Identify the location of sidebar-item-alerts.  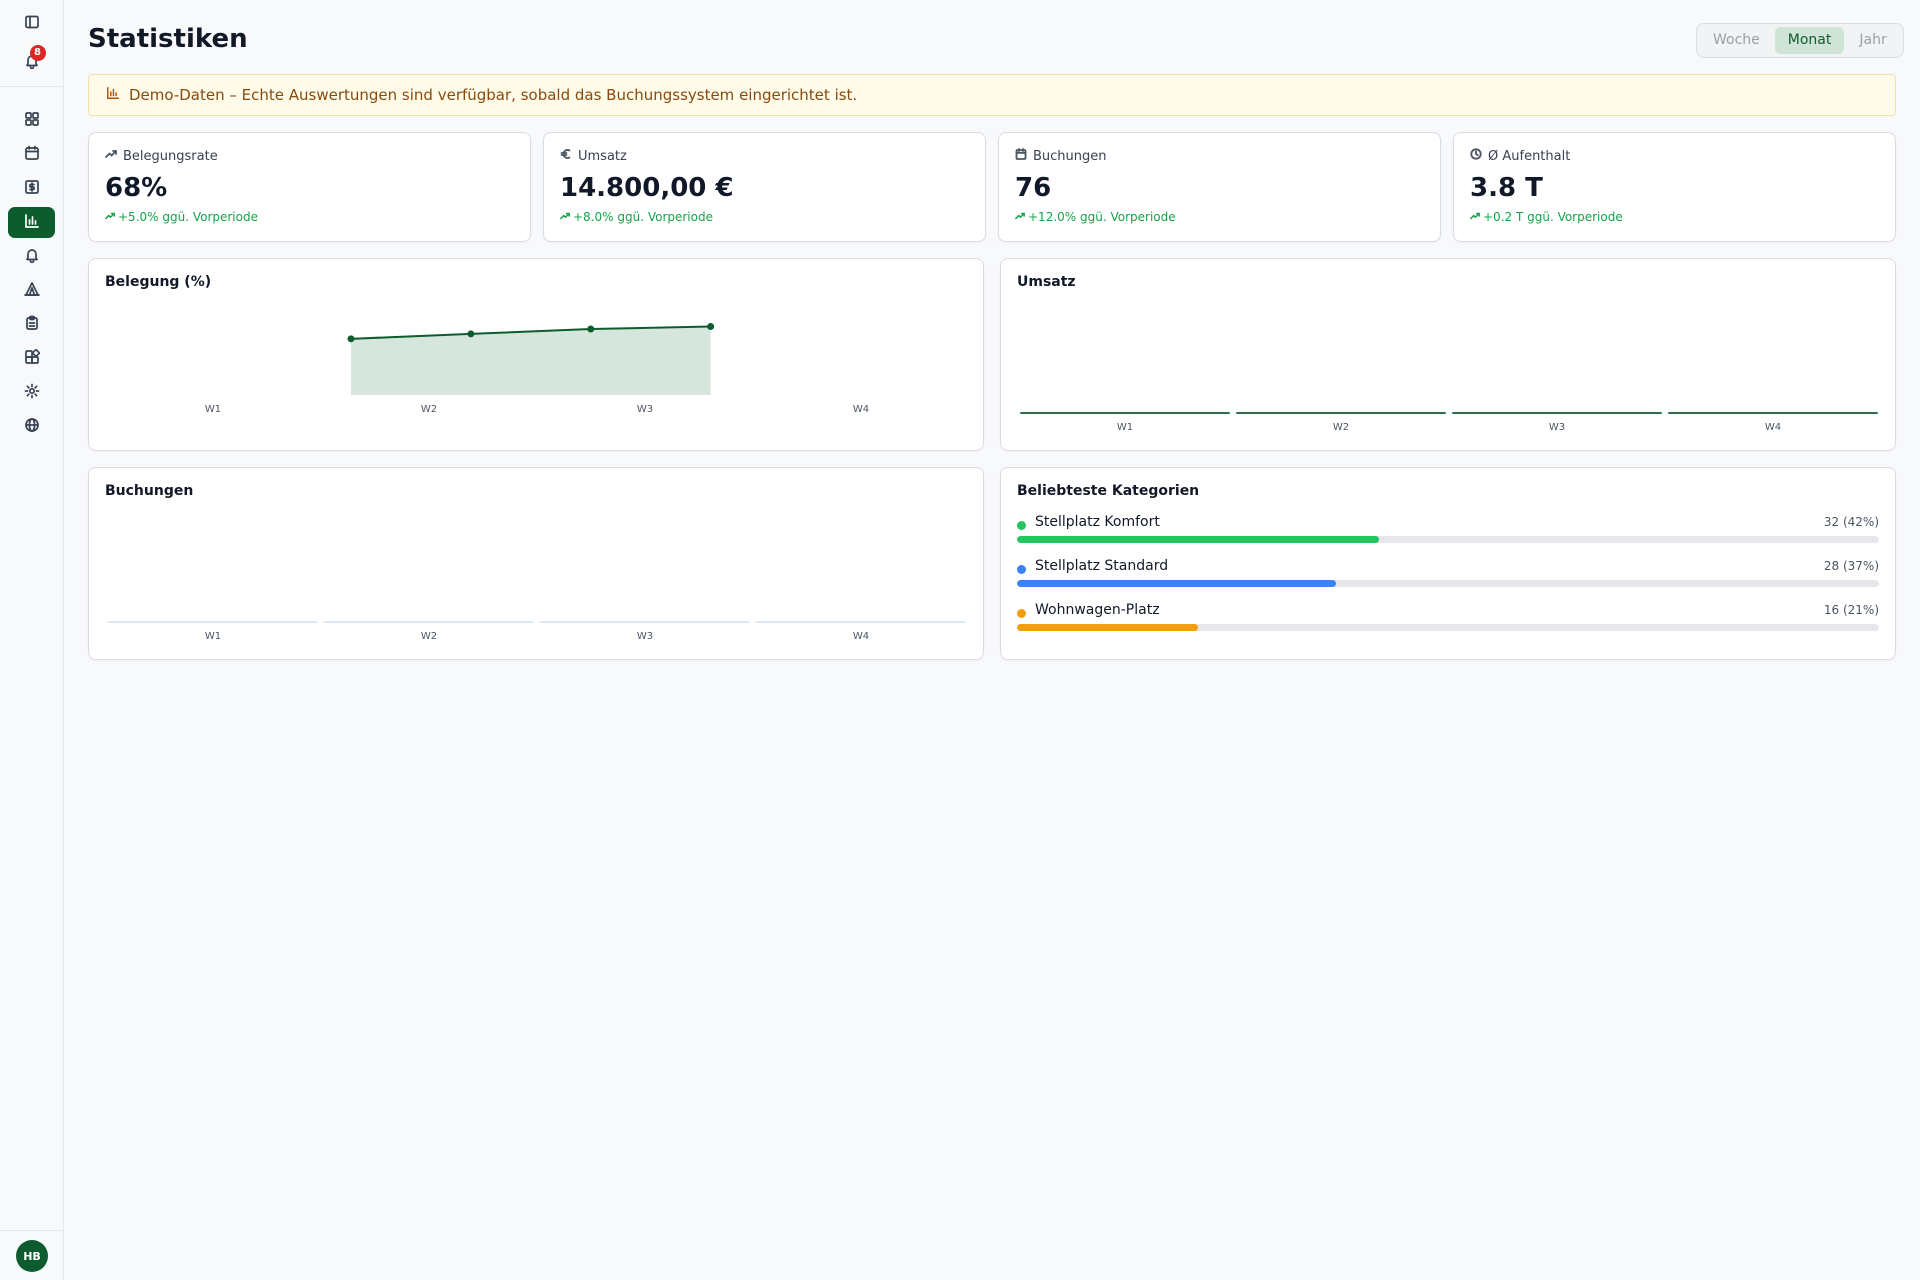
(31, 256).